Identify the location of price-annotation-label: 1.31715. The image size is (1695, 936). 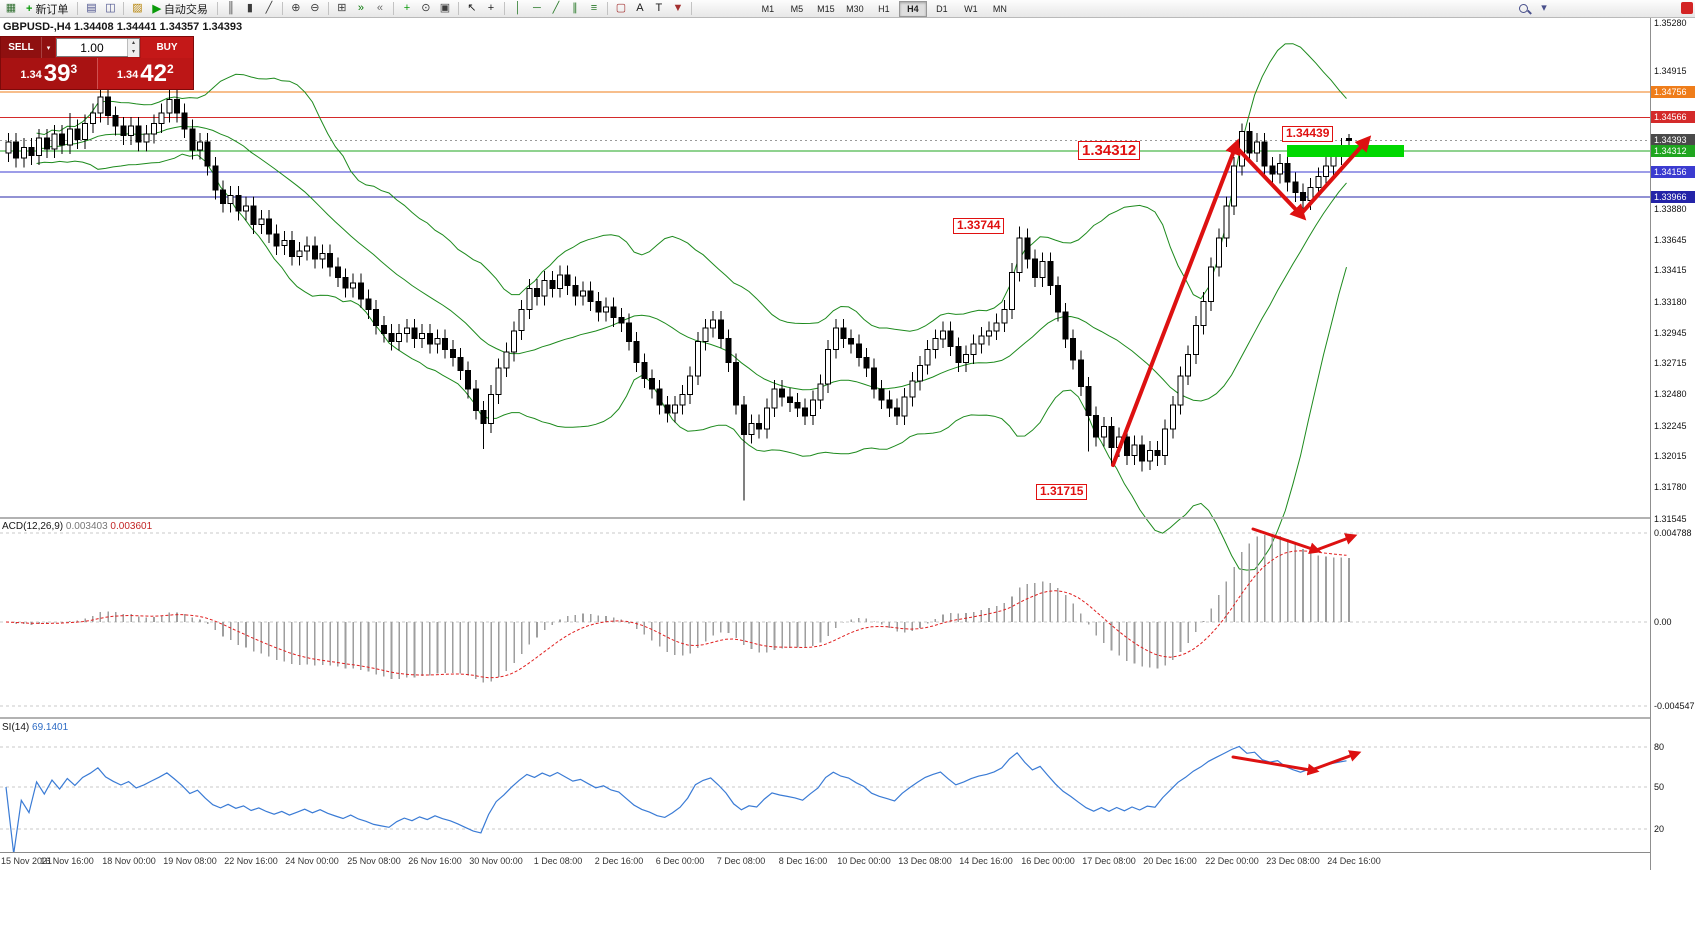
(1062, 492).